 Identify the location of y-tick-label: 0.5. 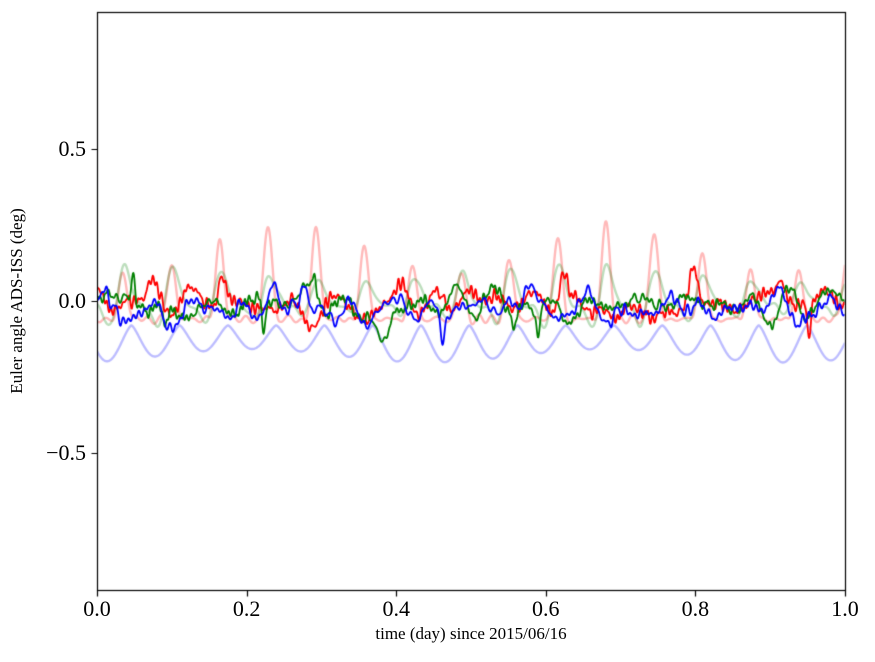
(72, 148).